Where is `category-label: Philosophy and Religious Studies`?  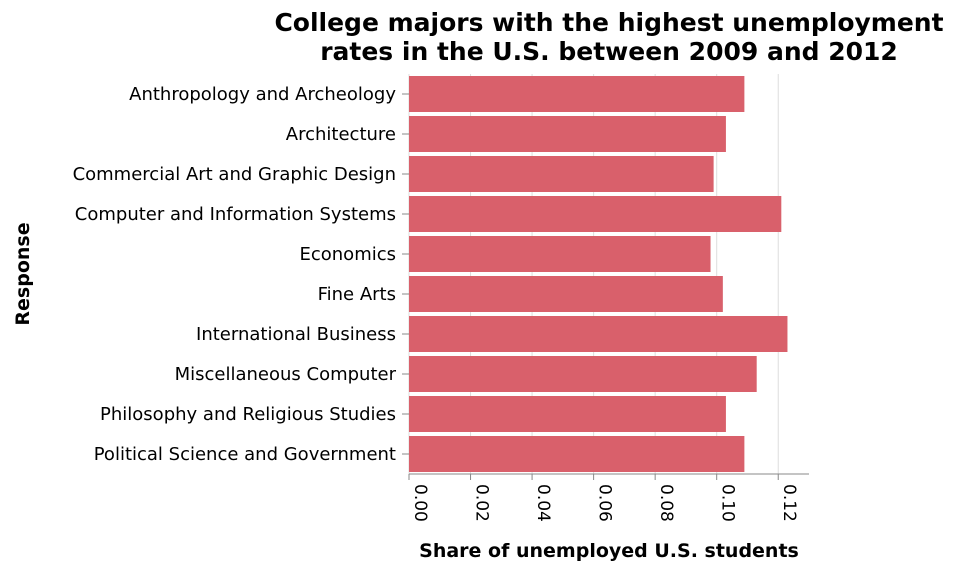 category-label: Philosophy and Religious Studies is located at coordinates (248, 414).